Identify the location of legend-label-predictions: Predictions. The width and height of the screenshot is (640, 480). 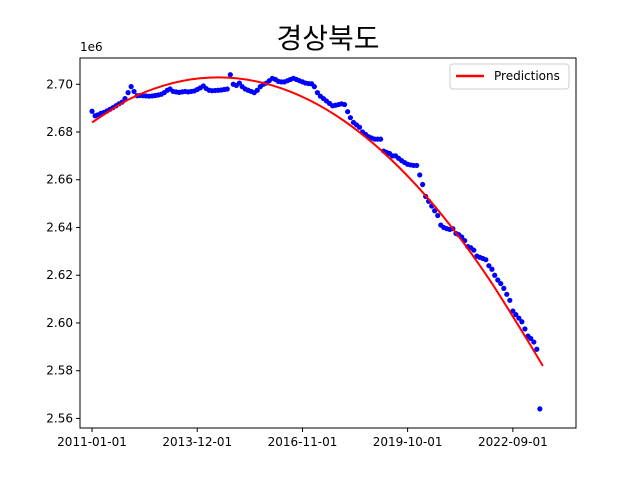
(527, 76).